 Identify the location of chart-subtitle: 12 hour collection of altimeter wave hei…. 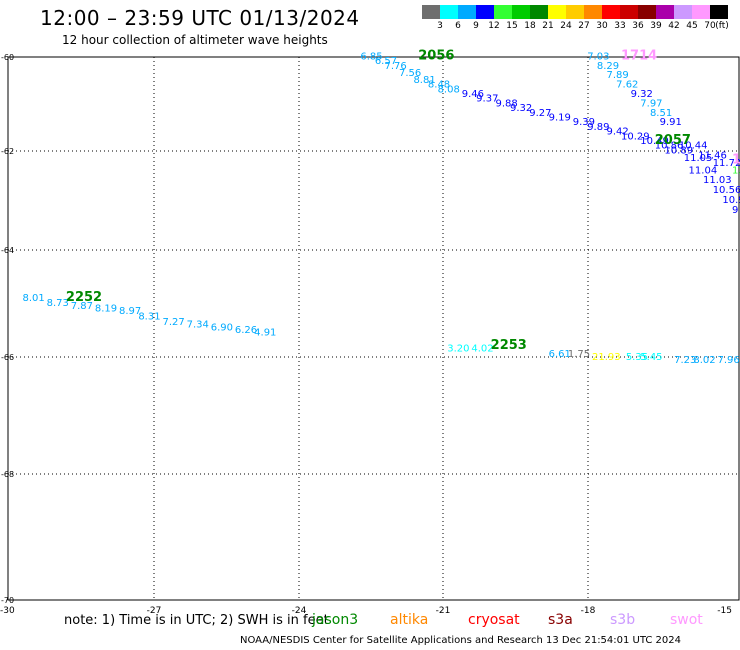
(195, 40).